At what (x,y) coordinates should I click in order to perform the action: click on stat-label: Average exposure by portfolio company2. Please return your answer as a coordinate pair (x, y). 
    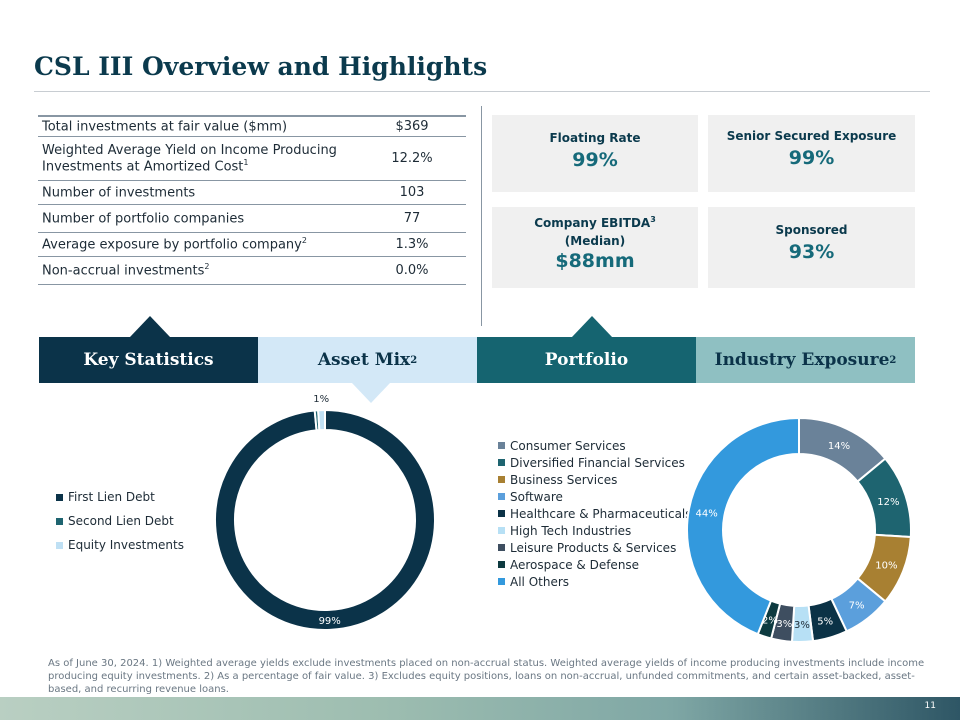
    Looking at the image, I should click on (174, 244).